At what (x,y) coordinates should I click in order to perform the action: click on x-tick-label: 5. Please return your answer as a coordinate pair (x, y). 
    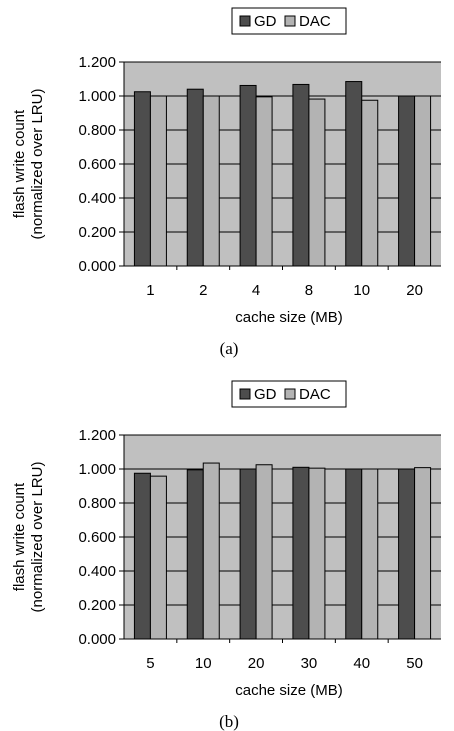
    Looking at the image, I should click on (150, 663).